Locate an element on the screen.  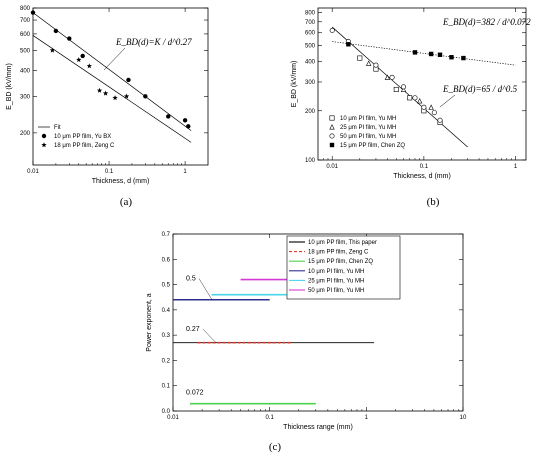
figure-caption: (c) is located at coordinates (275, 447).